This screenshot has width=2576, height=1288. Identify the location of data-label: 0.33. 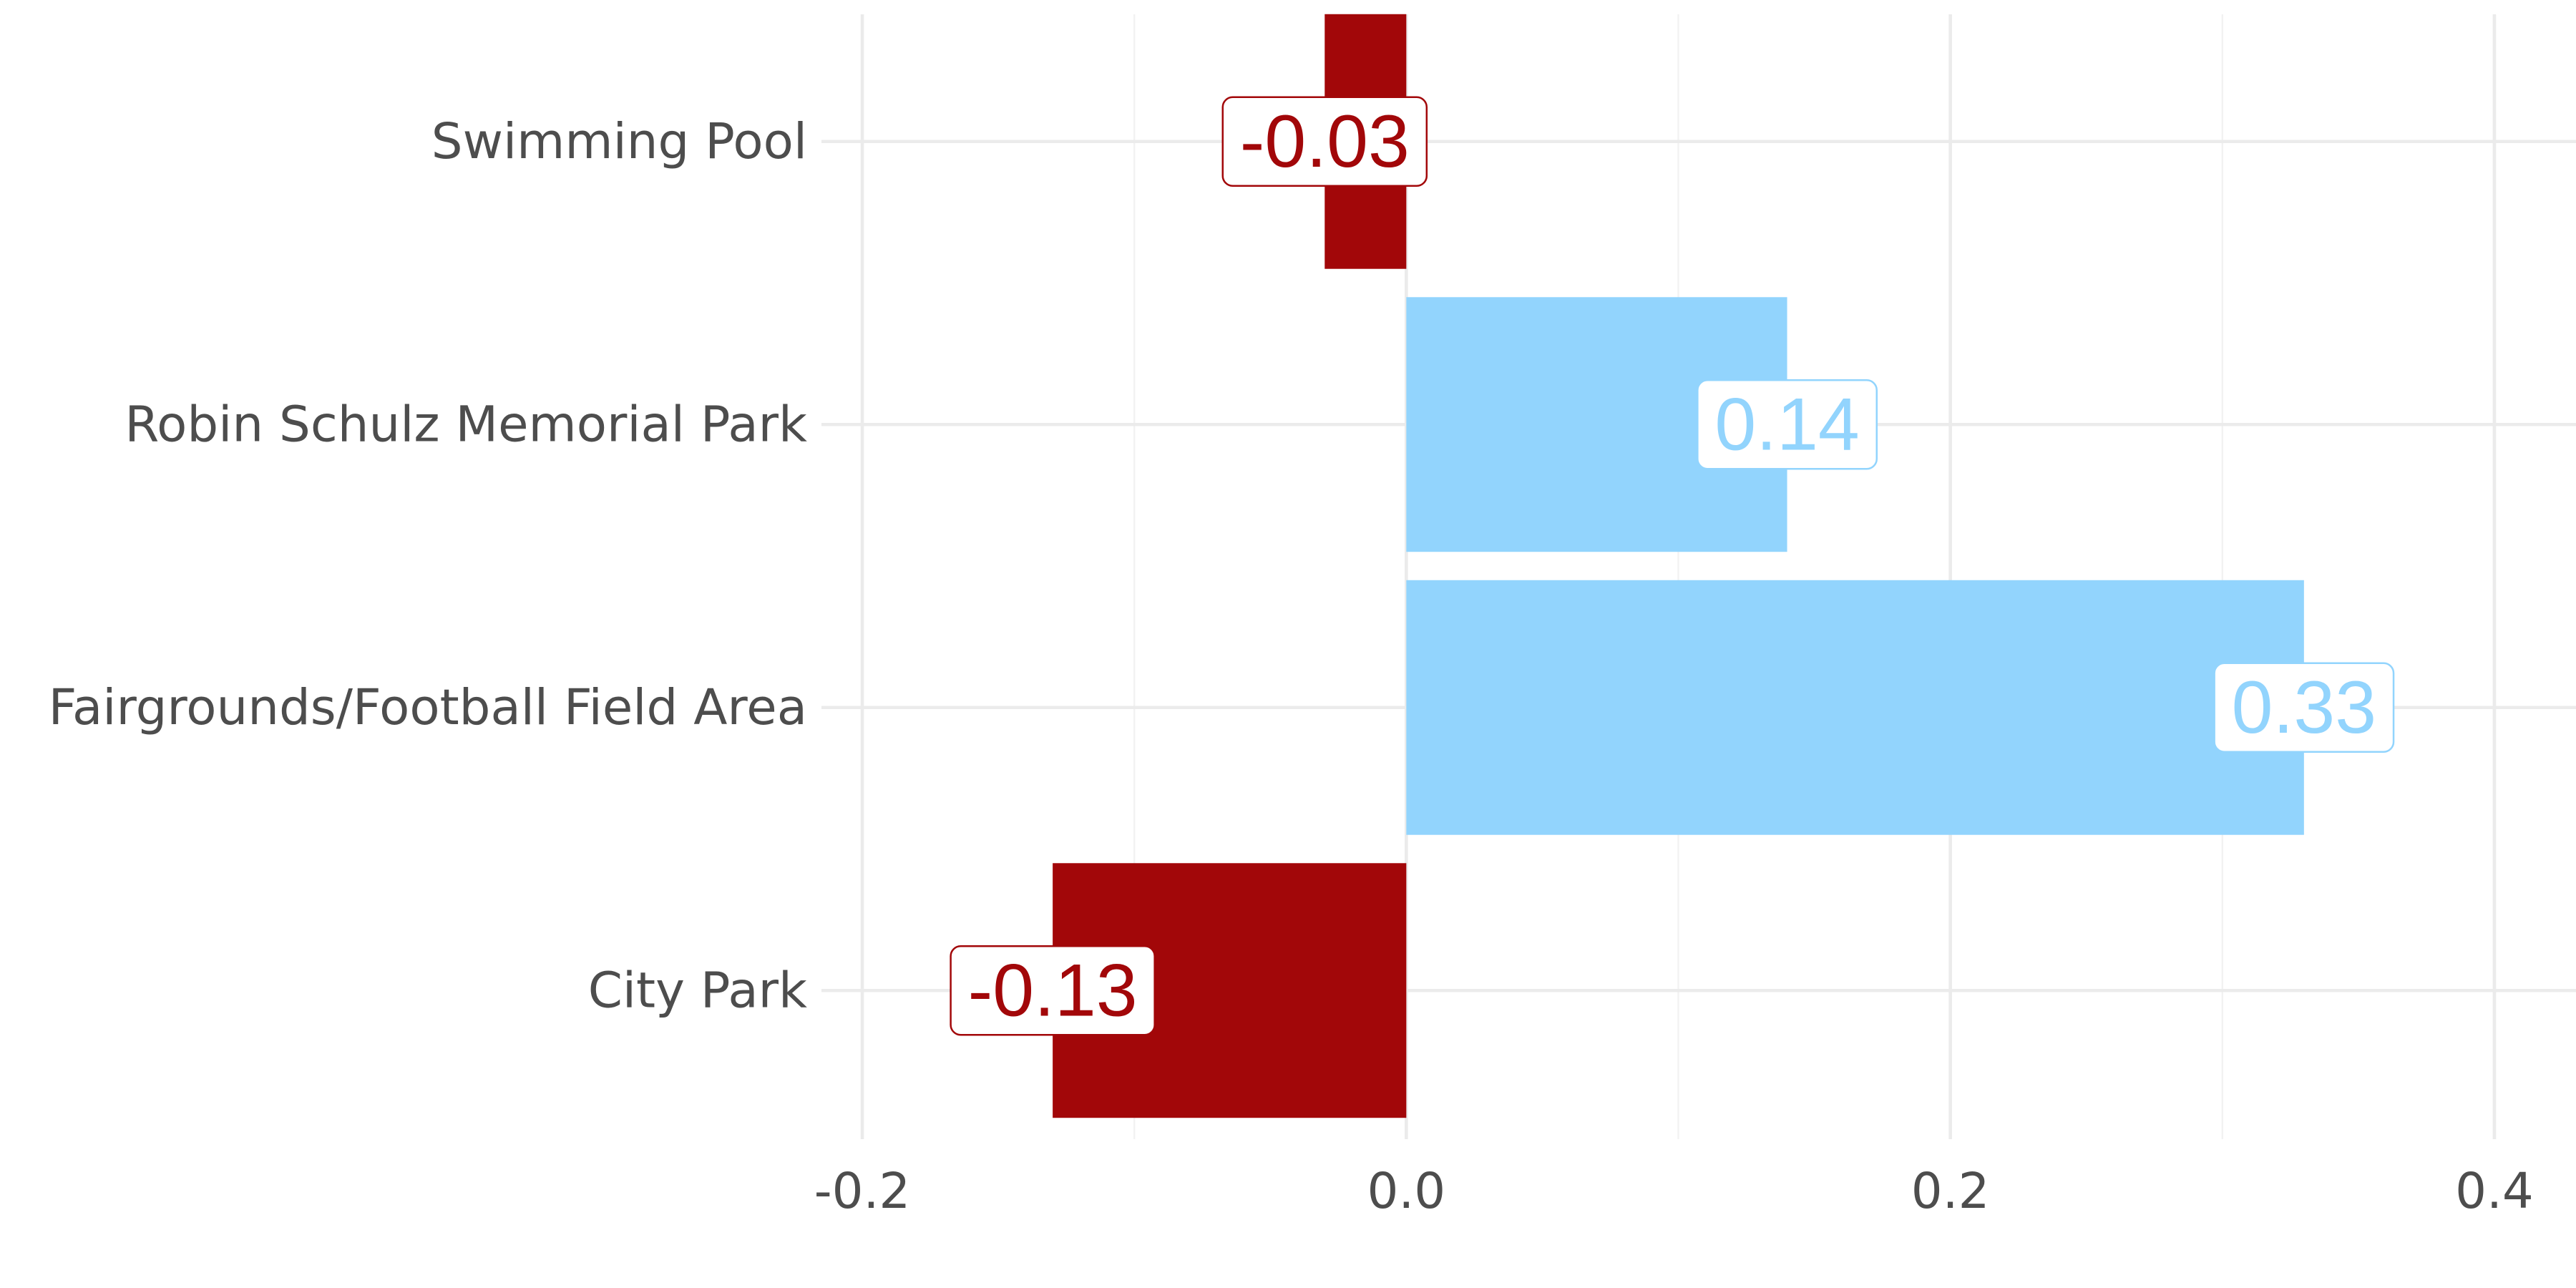
(2304, 707).